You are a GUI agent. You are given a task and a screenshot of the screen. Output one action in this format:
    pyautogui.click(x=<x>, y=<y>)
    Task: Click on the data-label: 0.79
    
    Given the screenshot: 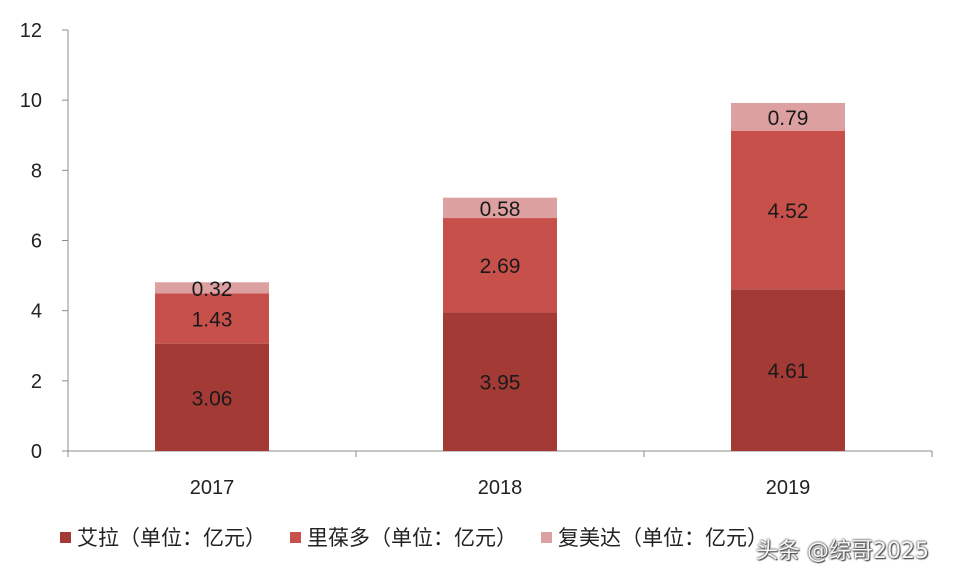 What is the action you would take?
    pyautogui.click(x=788, y=118)
    